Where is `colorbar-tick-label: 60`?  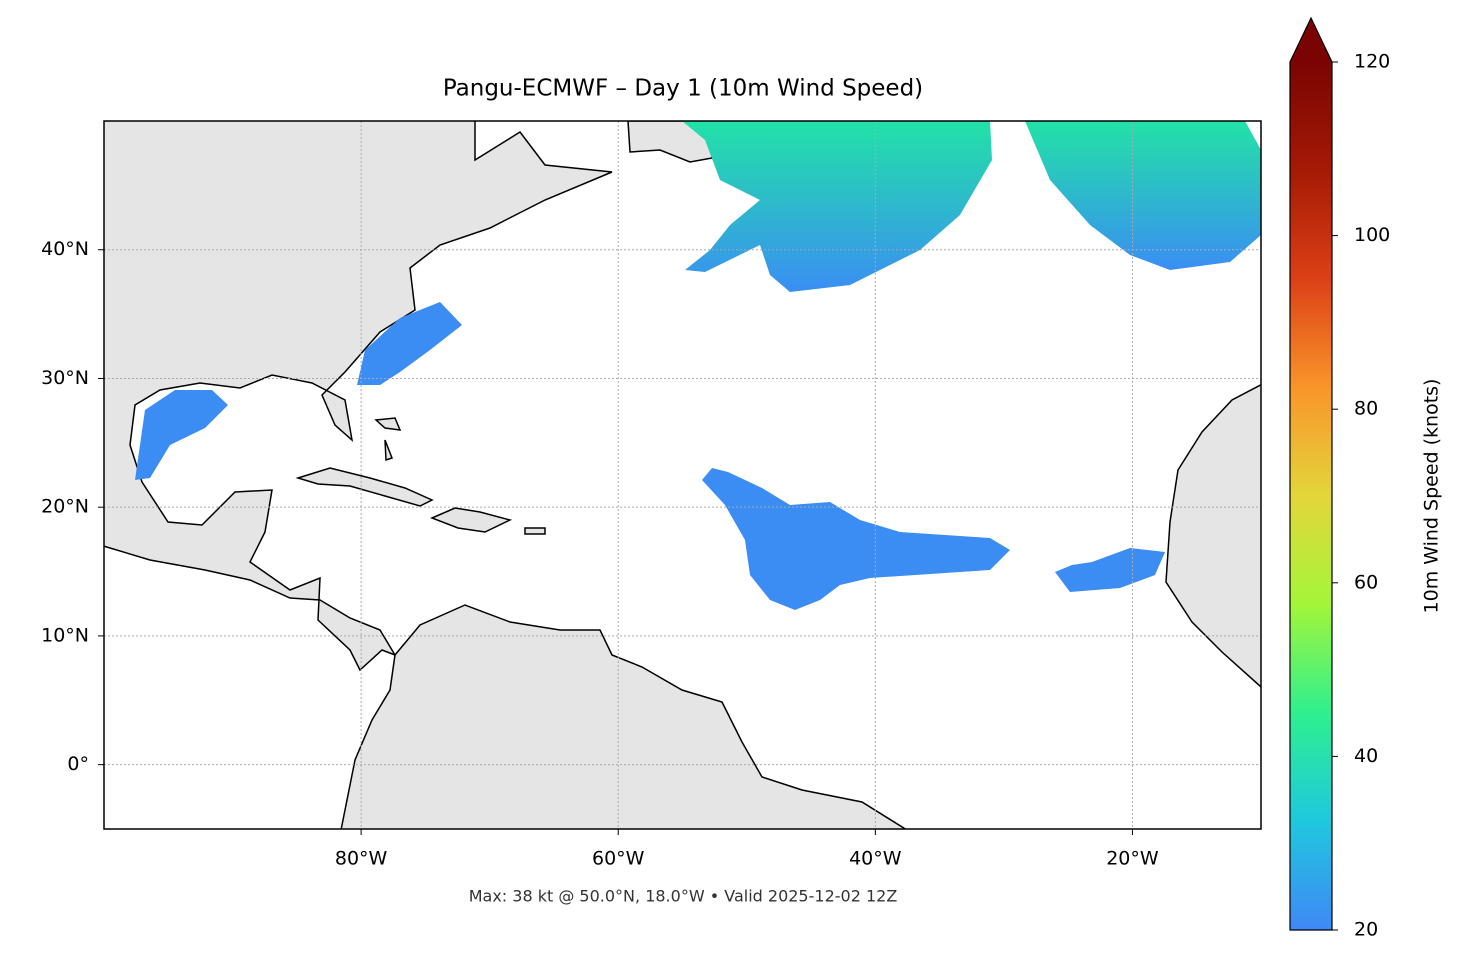 colorbar-tick-label: 60 is located at coordinates (1366, 582).